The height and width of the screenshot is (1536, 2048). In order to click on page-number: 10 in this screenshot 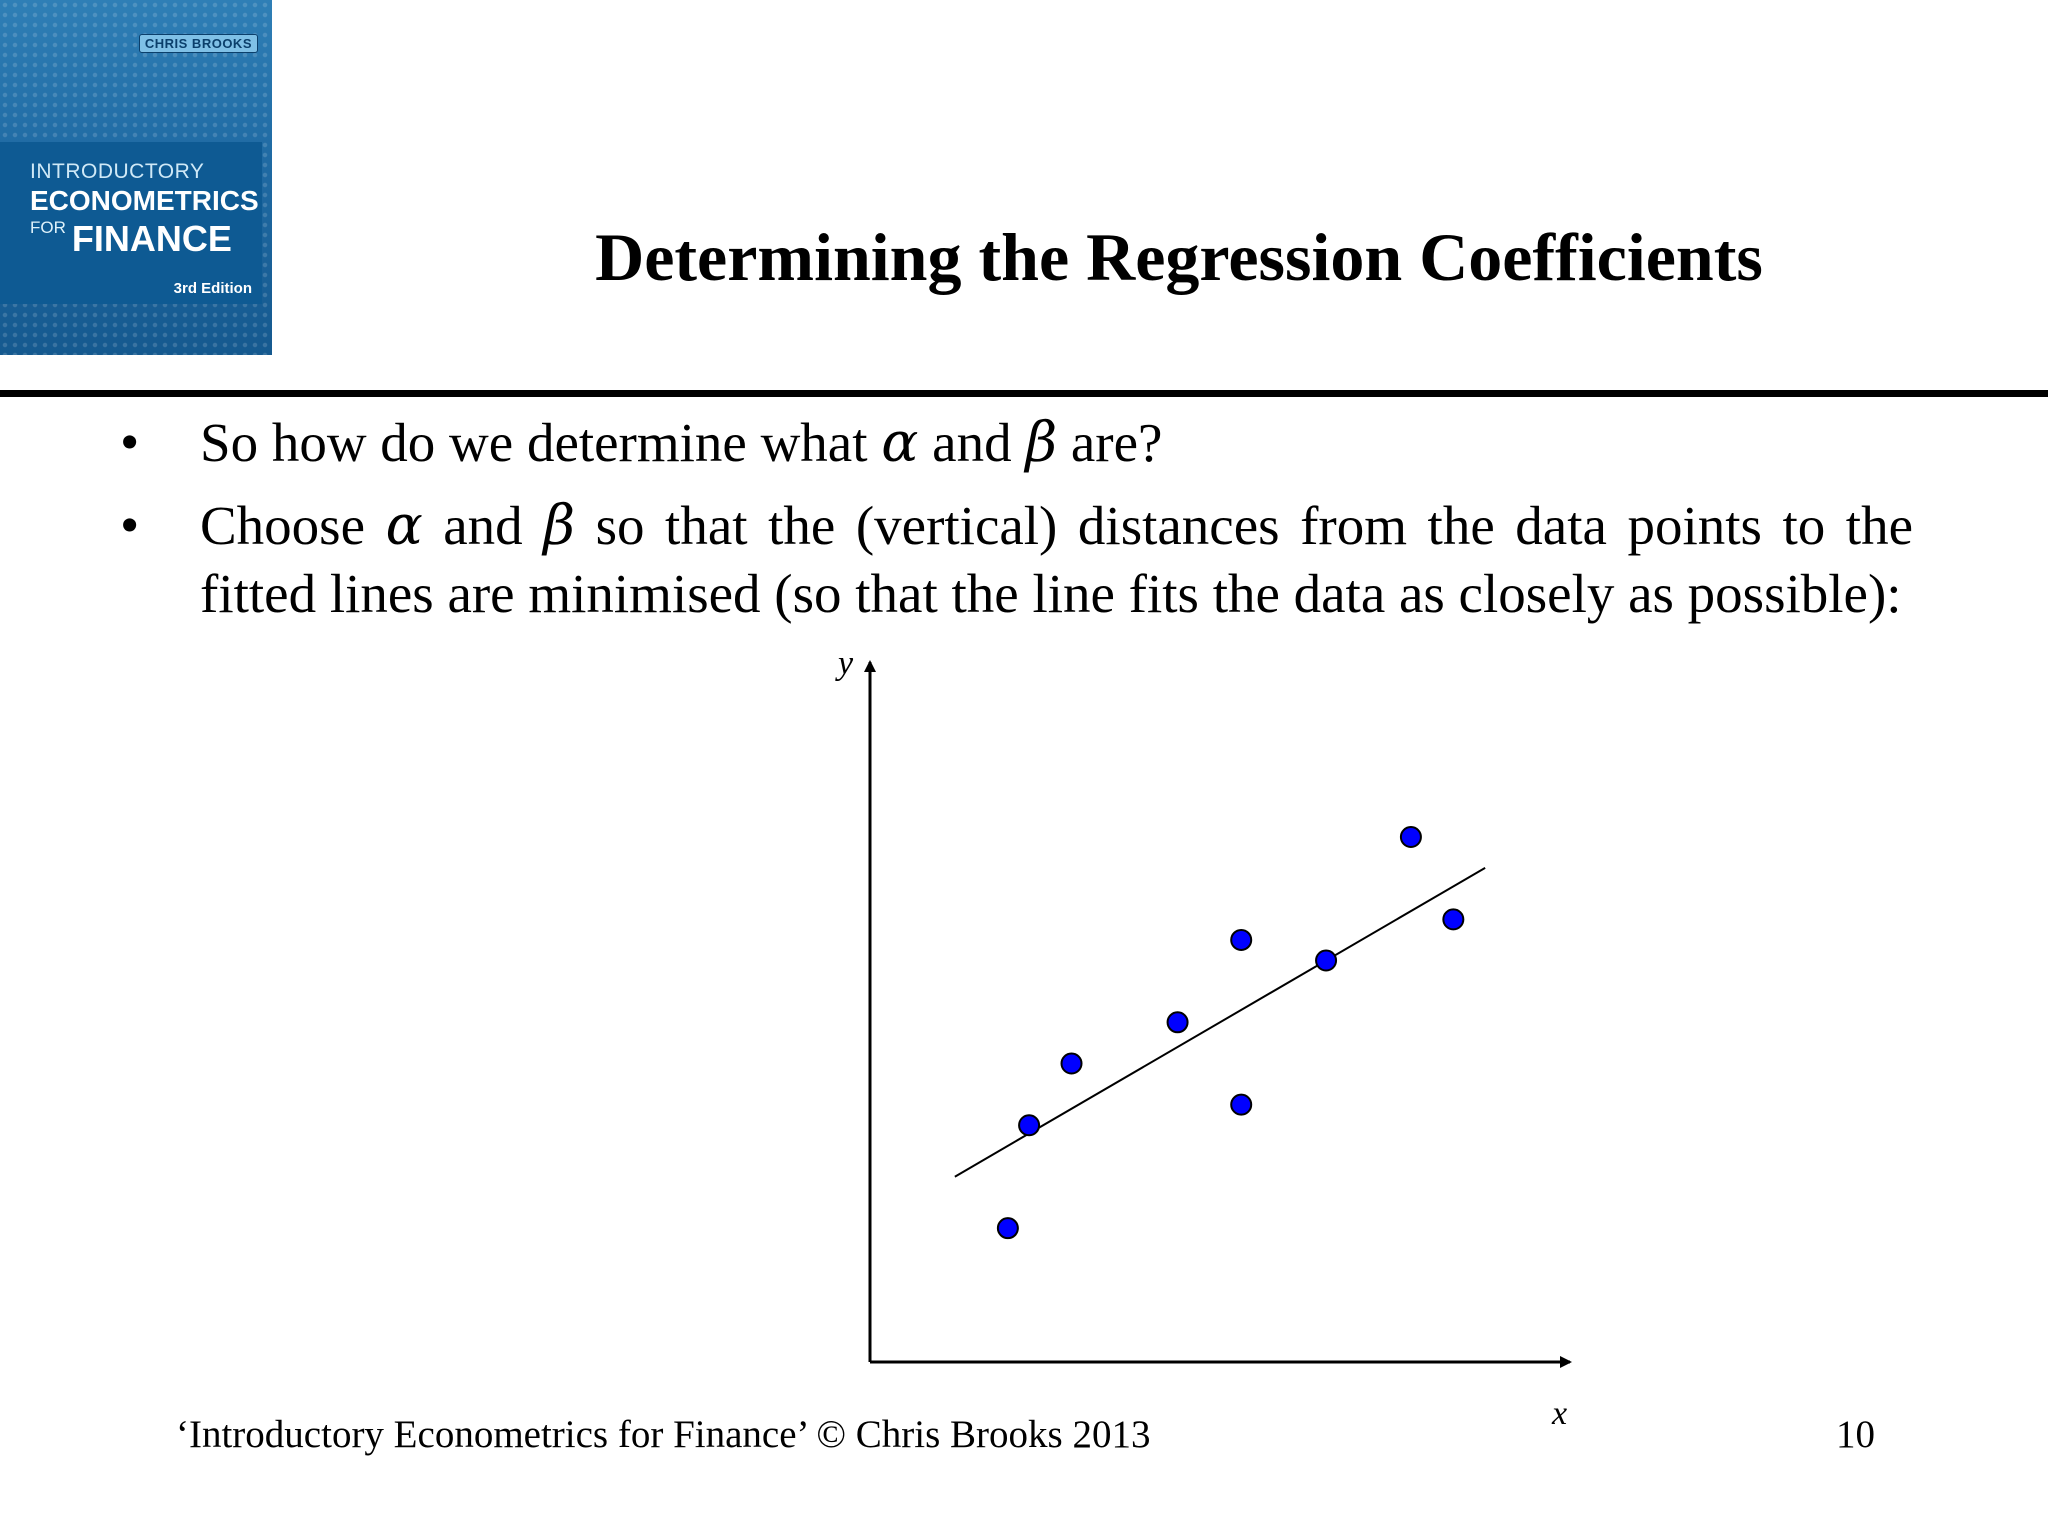, I will do `click(1855, 1434)`.